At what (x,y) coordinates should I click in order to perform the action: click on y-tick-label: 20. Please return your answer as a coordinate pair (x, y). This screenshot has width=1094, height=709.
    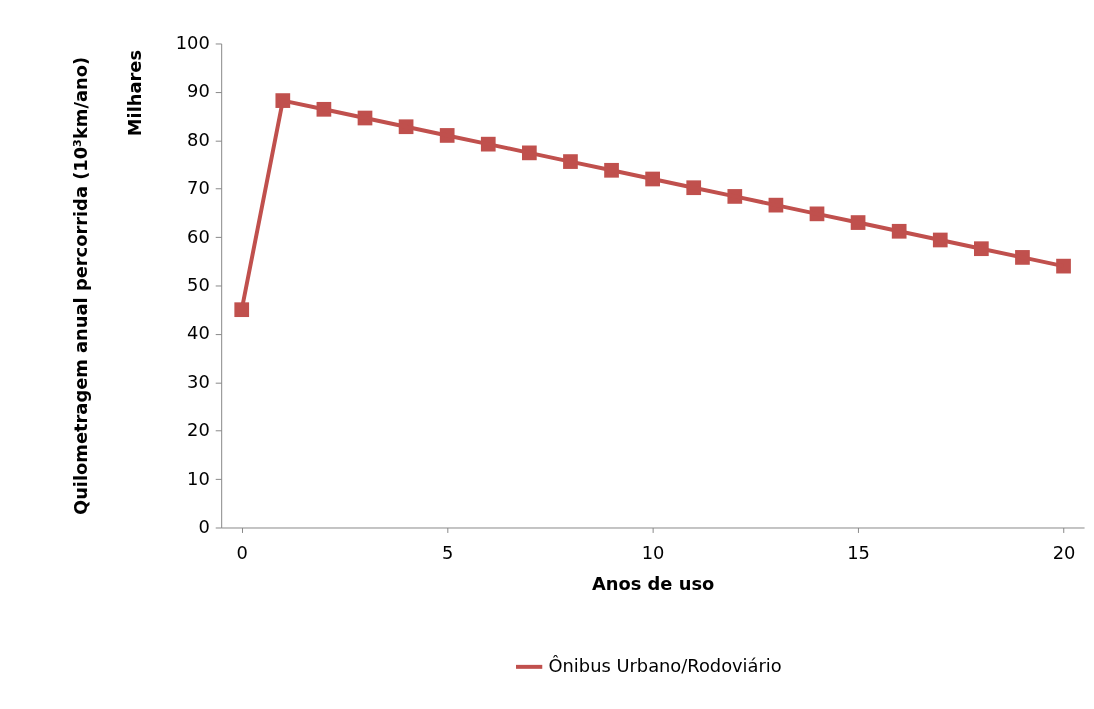
    Looking at the image, I should click on (198, 430).